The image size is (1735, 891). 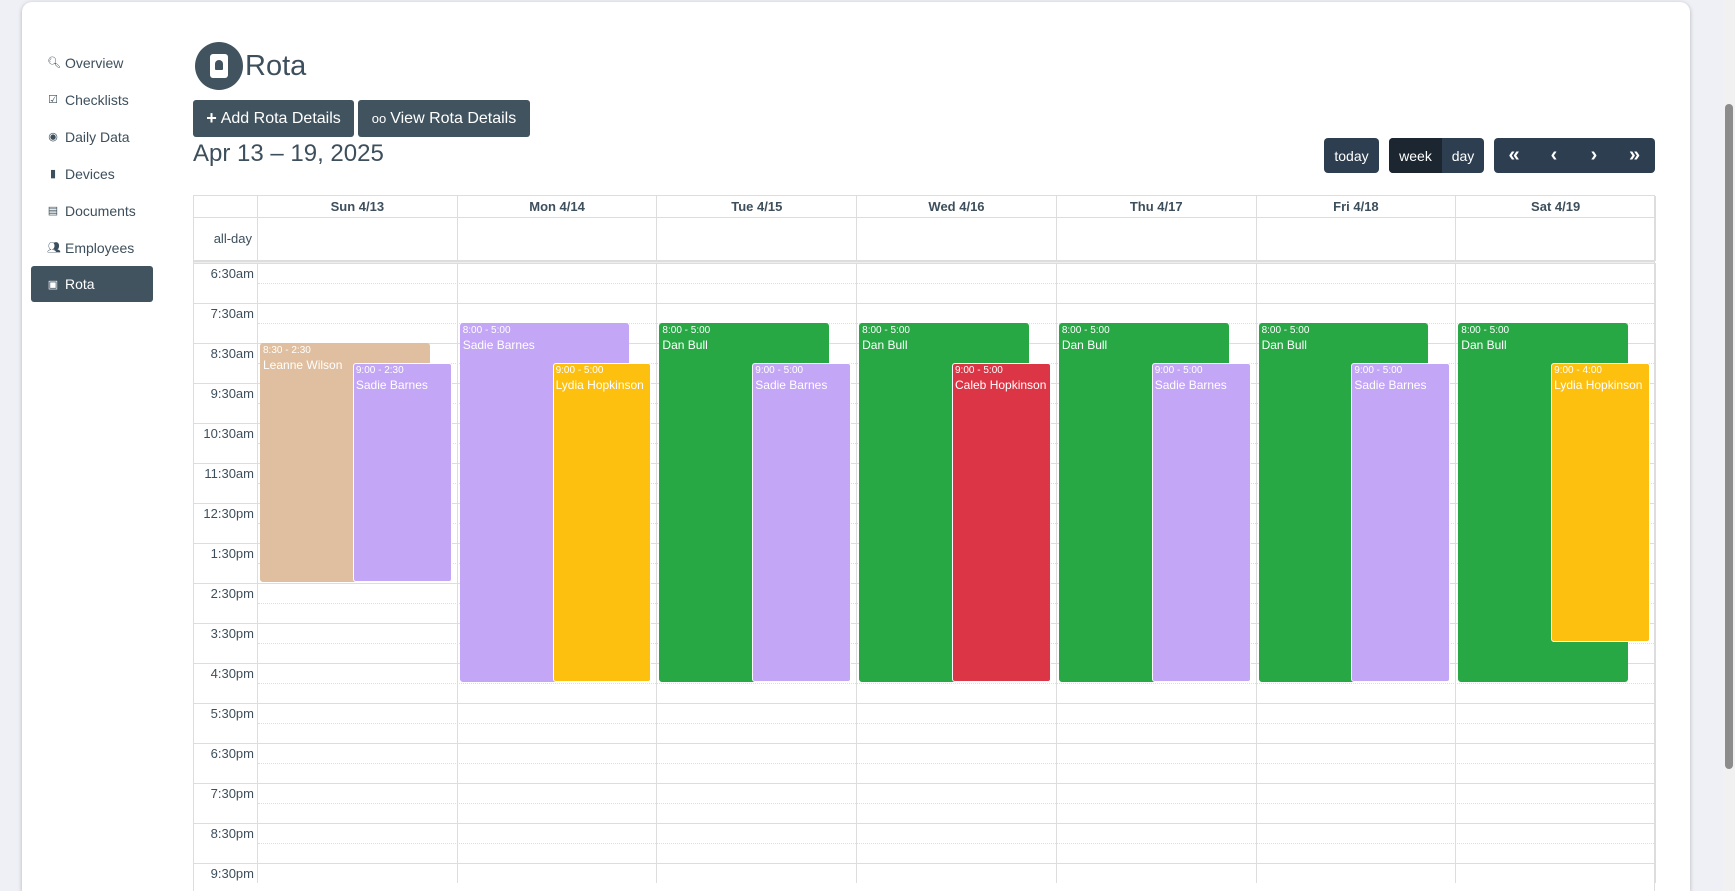 I want to click on time-label: 11:30am, so click(x=229, y=473).